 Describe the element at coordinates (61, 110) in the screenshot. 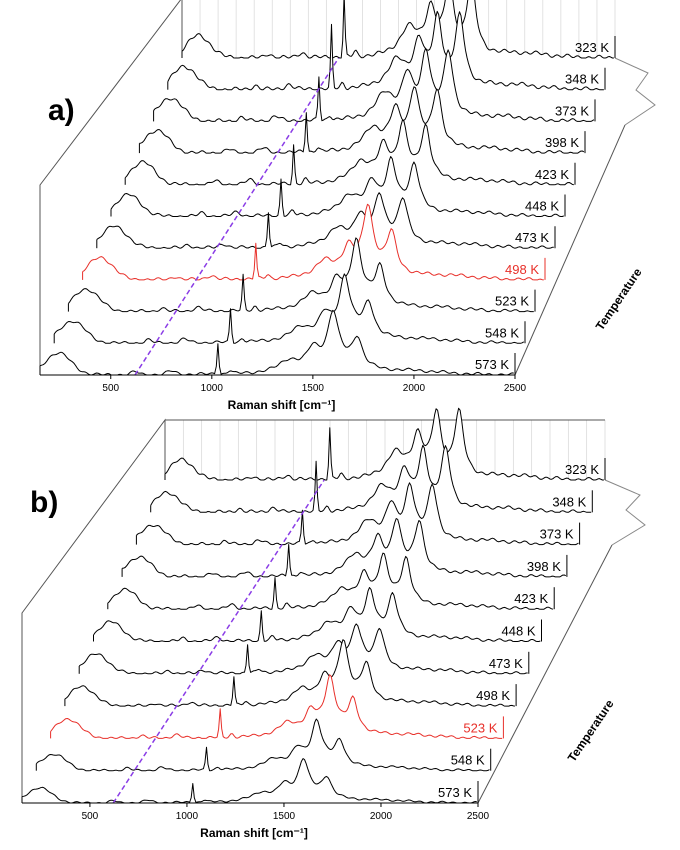

I see `panel-label: a)` at that location.